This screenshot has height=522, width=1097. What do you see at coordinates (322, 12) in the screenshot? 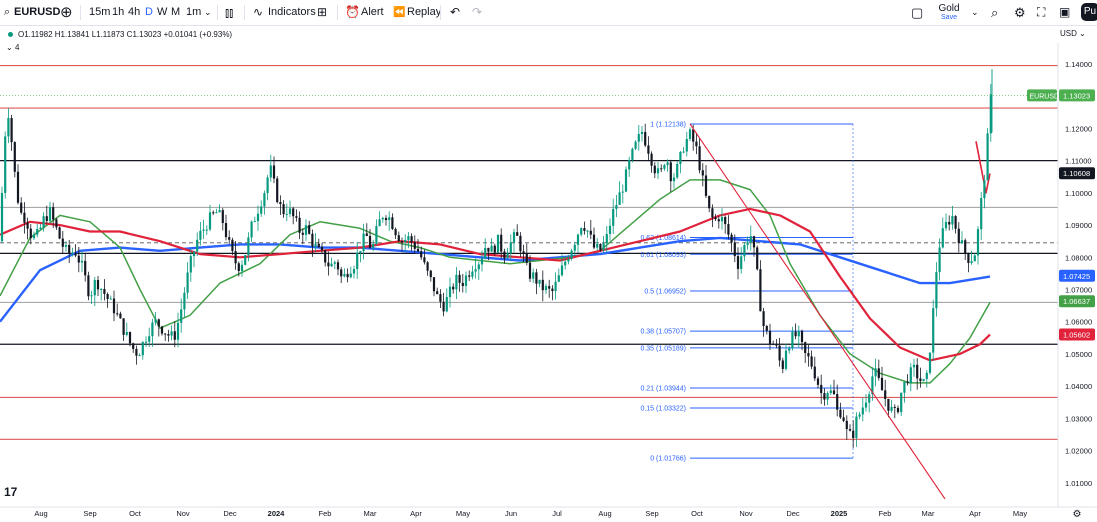
I see `layouts-icon: ⊞` at bounding box center [322, 12].